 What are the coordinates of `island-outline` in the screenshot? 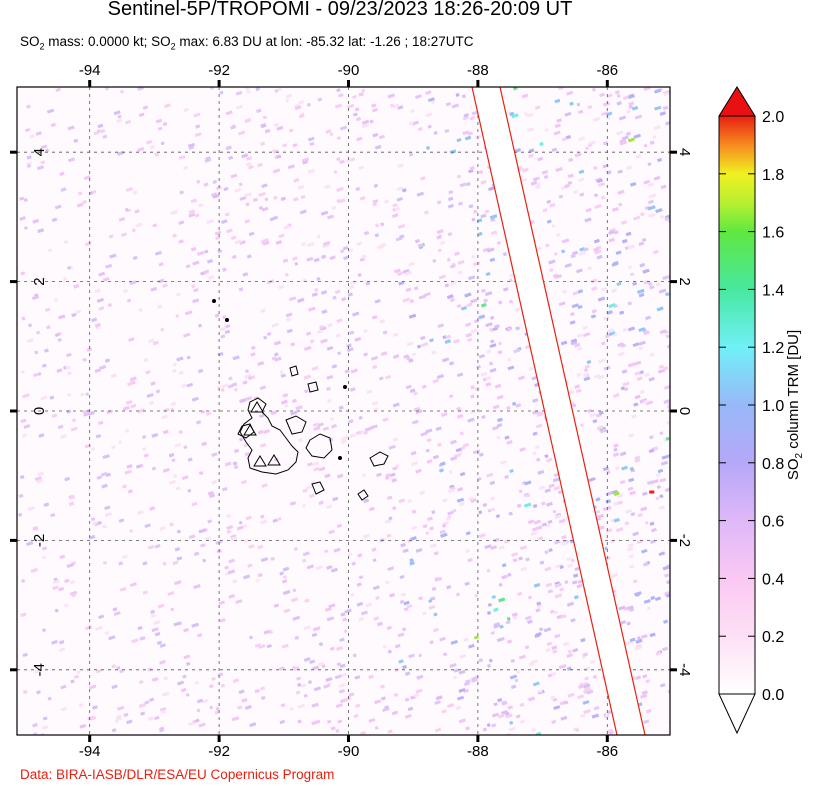 It's located at (313, 387).